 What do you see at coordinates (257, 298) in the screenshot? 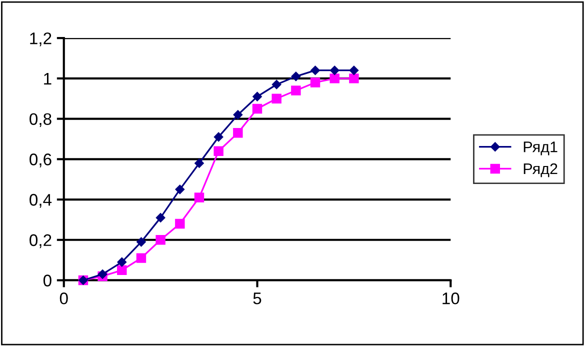
I see `x-tick-label: 5` at bounding box center [257, 298].